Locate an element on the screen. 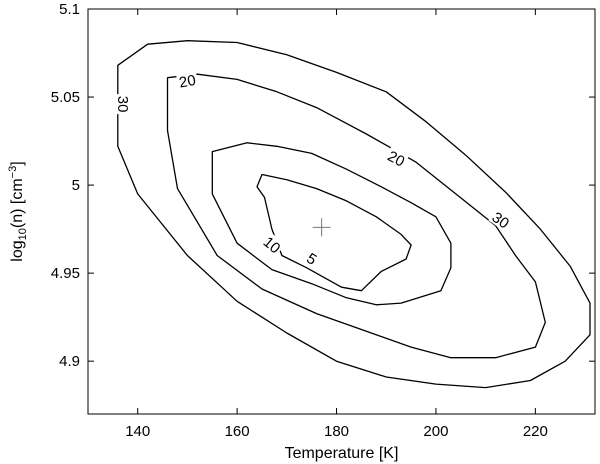  y-axis-label-mid: (n) [cm is located at coordinates (17, 203).